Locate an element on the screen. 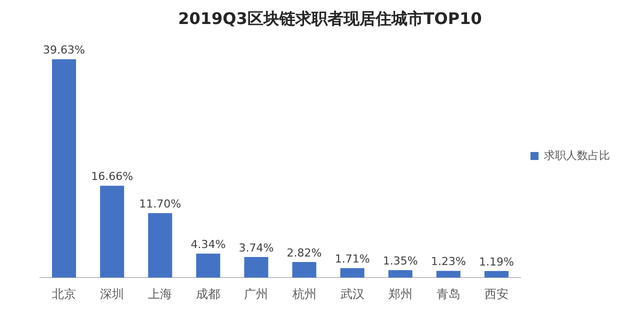 This screenshot has width=640, height=316. x-tick-label: 西安 is located at coordinates (496, 293).